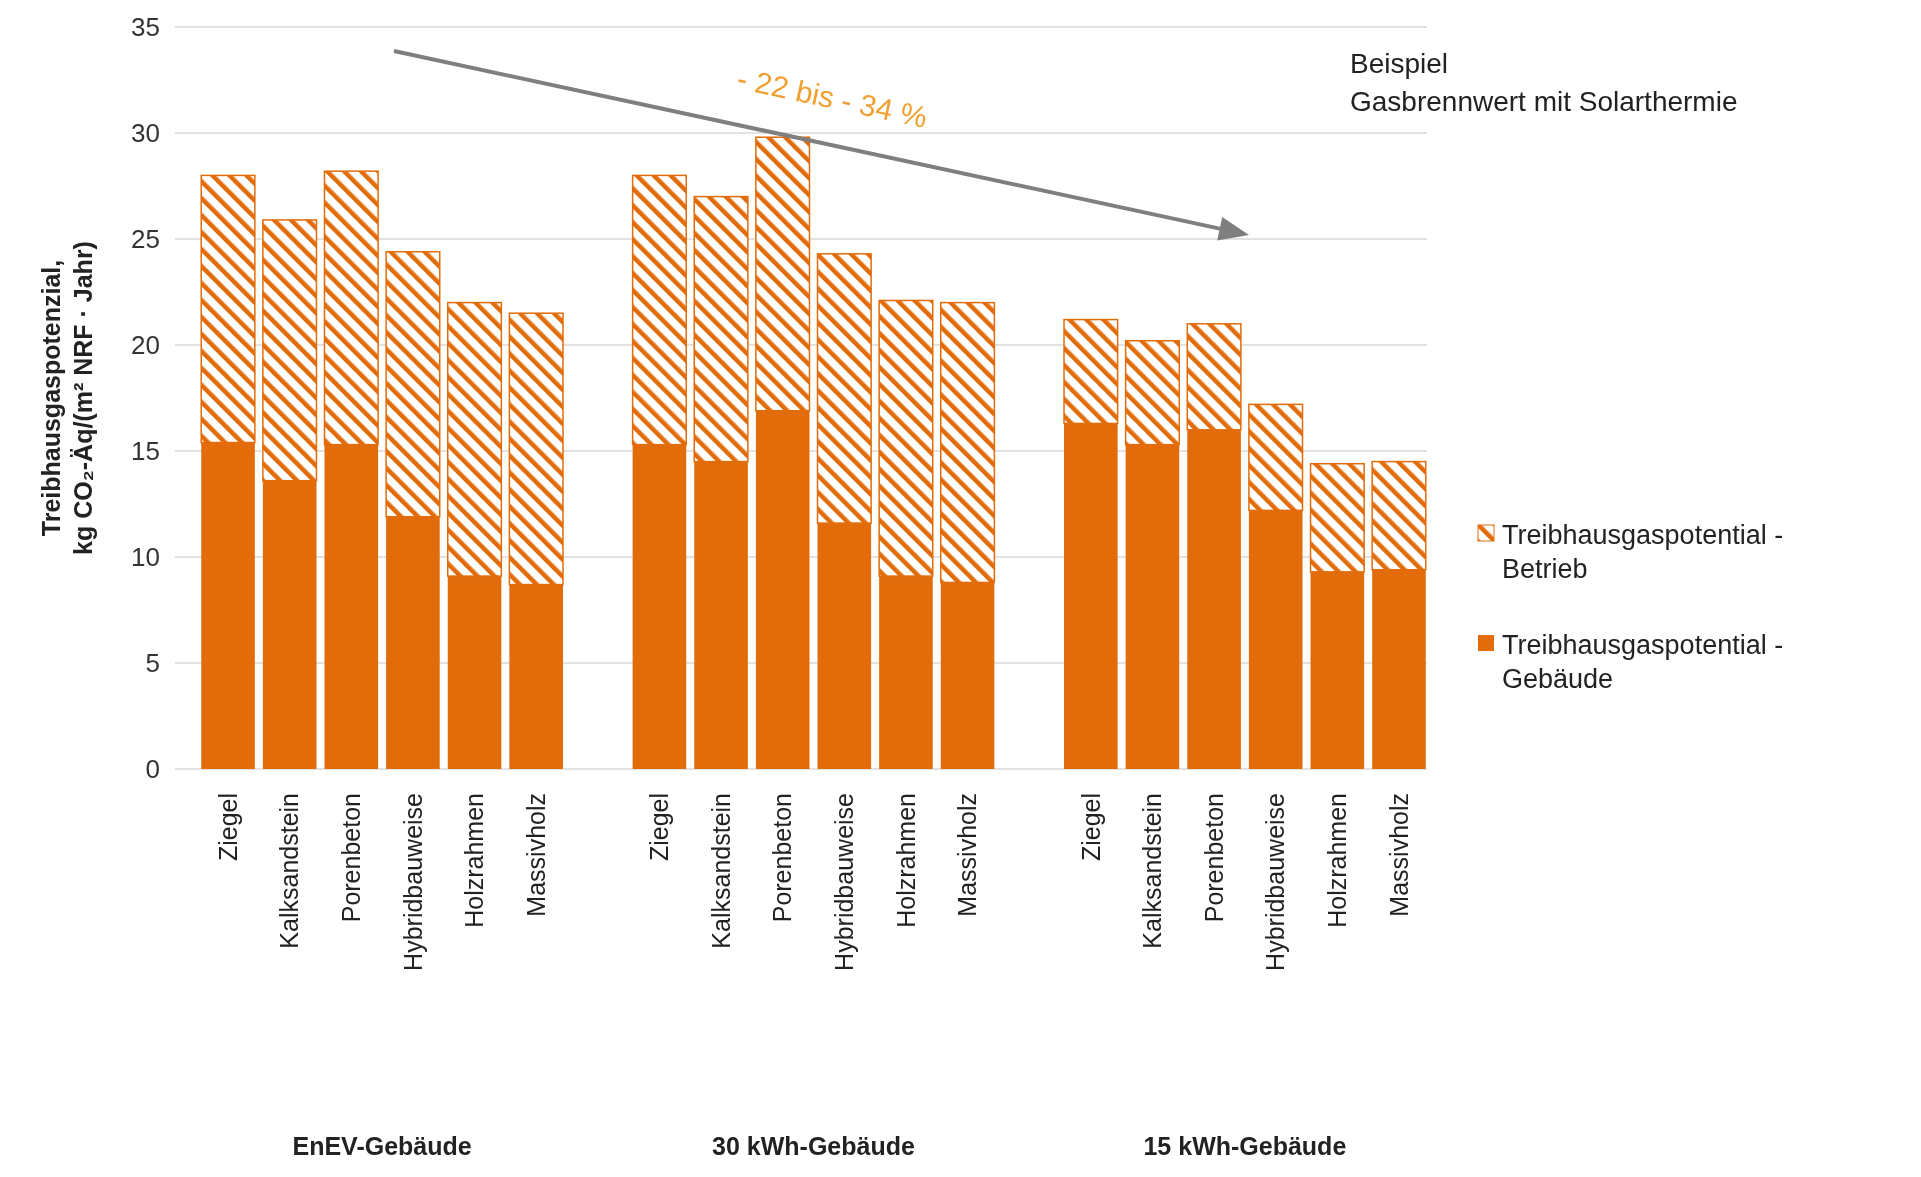 Image resolution: width=1921 pixels, height=1177 pixels. I want to click on y-tick-label: 30, so click(145, 133).